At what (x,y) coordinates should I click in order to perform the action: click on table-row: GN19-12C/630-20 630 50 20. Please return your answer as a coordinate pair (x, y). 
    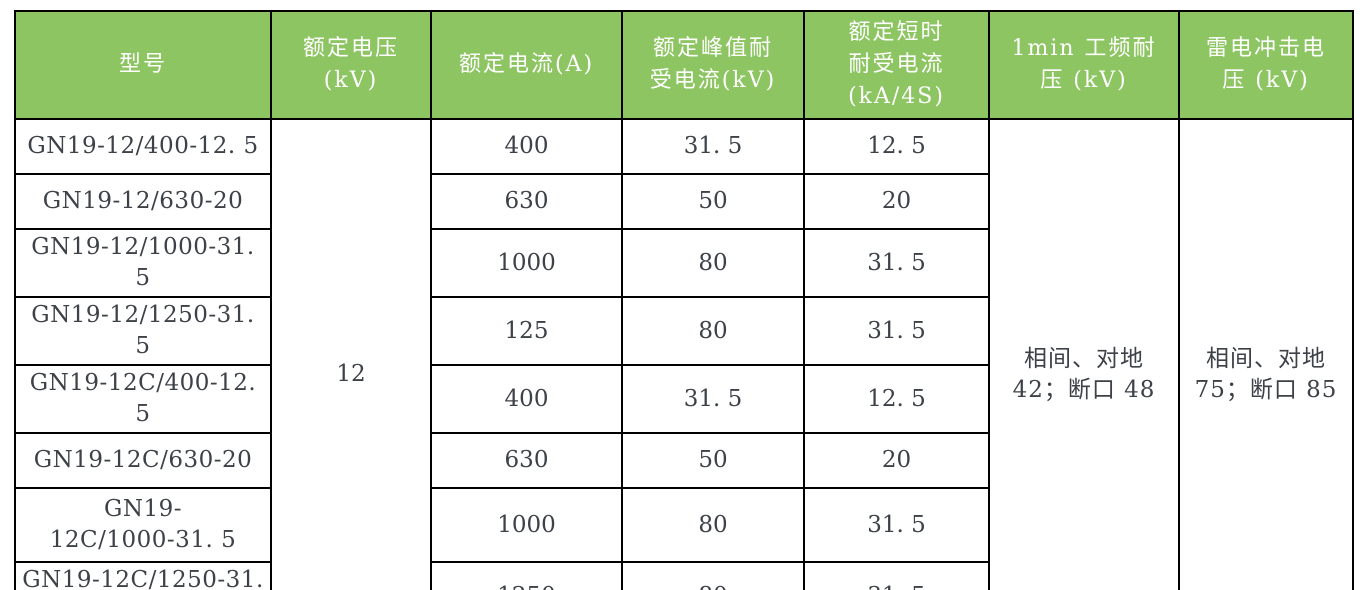
    Looking at the image, I should click on (683, 461).